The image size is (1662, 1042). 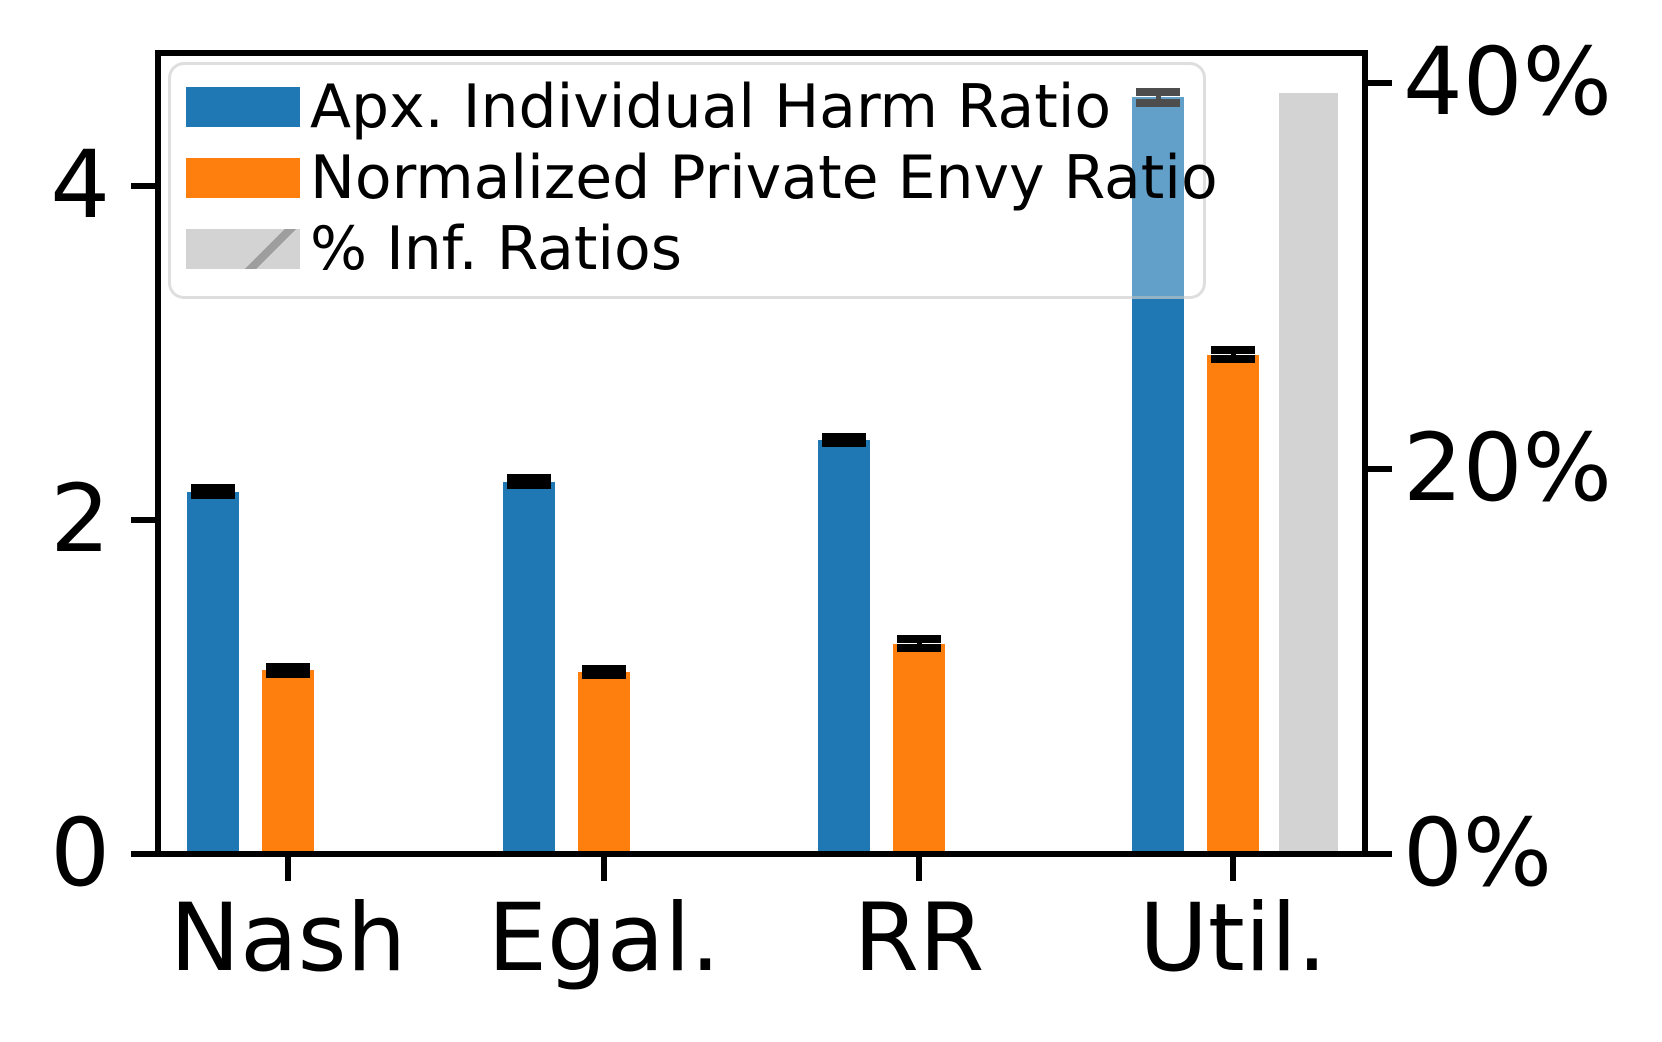 What do you see at coordinates (1507, 82) in the screenshot?
I see `y-axis-right-label-40: 40%` at bounding box center [1507, 82].